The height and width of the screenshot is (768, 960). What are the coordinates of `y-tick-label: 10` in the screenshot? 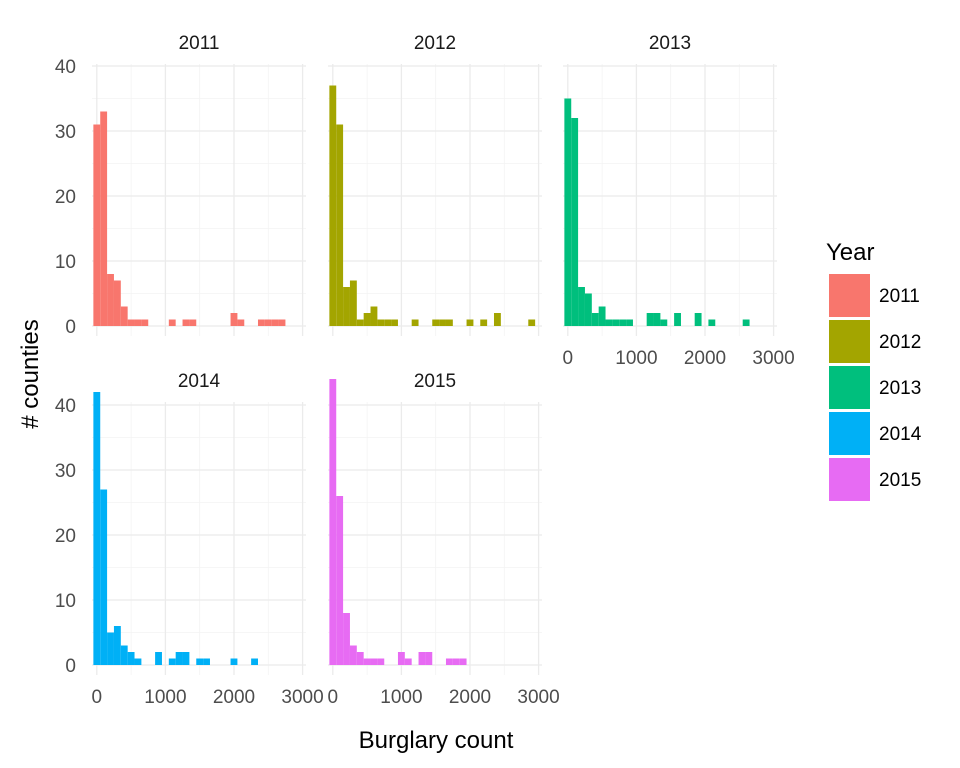 It's located at (65, 601).